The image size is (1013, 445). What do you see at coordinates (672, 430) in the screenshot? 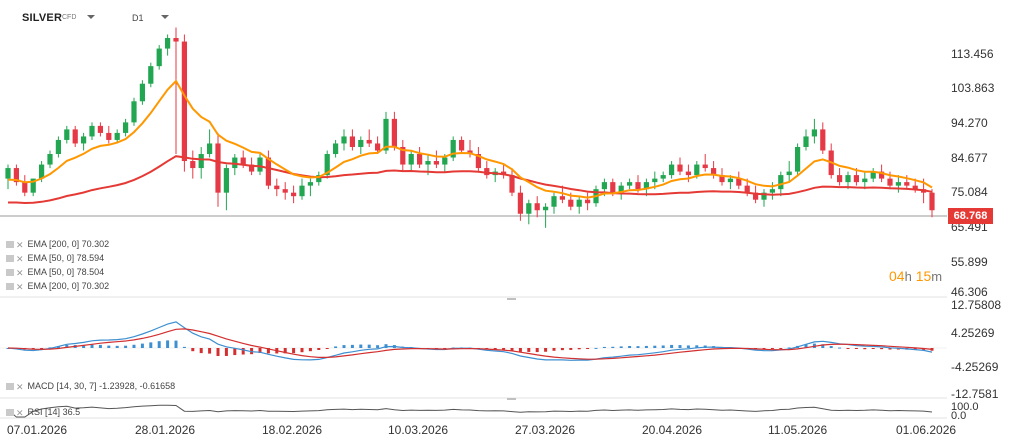
I see `date-tick: 20.04.2026` at bounding box center [672, 430].